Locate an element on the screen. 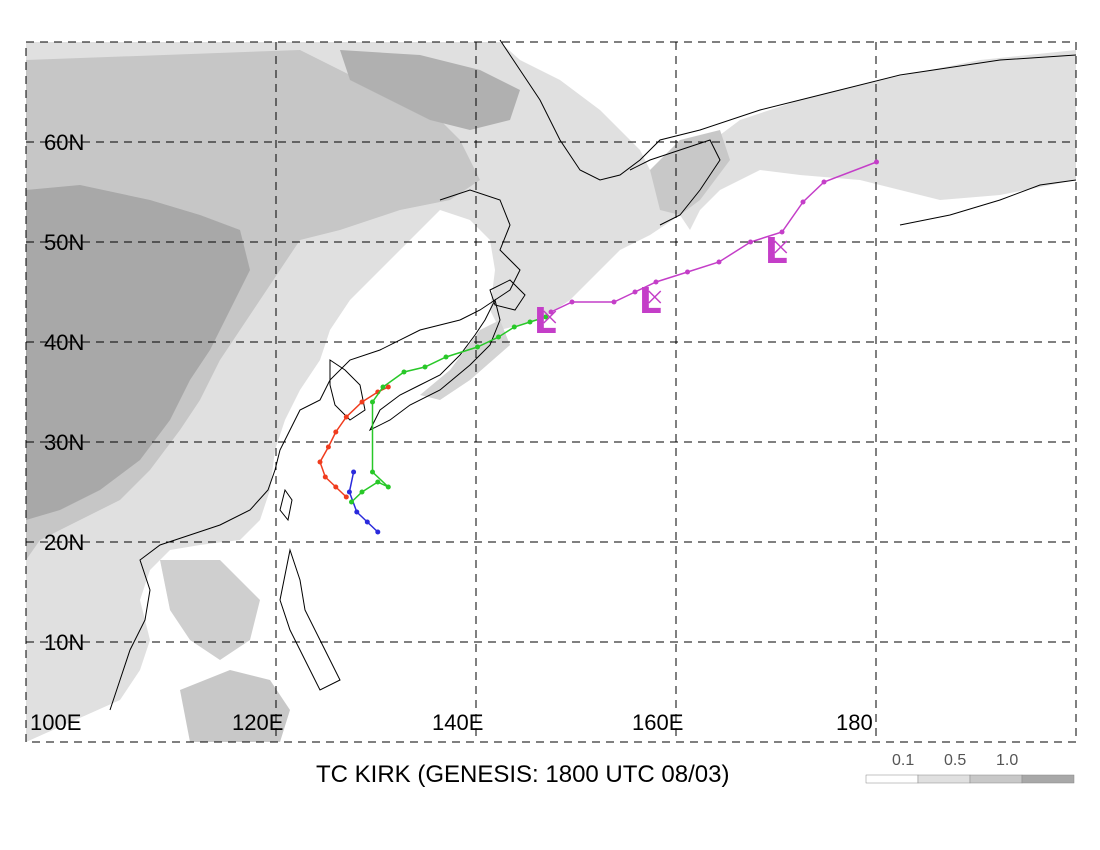 Image resolution: width=1100 pixels, height=850 pixels. legend-label-0-5: 0.5 is located at coordinates (955, 760).